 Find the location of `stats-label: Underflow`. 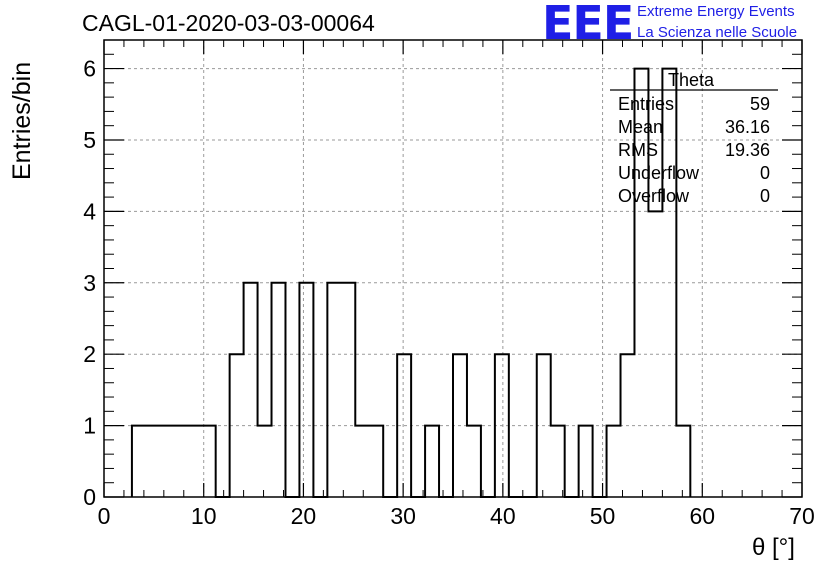

stats-label: Underflow is located at coordinates (659, 173).